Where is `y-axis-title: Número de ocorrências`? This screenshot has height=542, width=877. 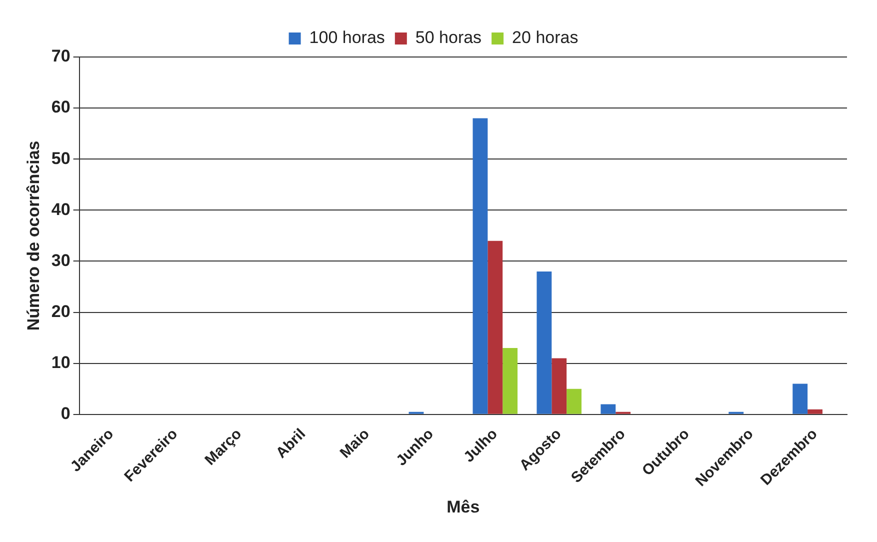 y-axis-title: Número de ocorrências is located at coordinates (33, 235).